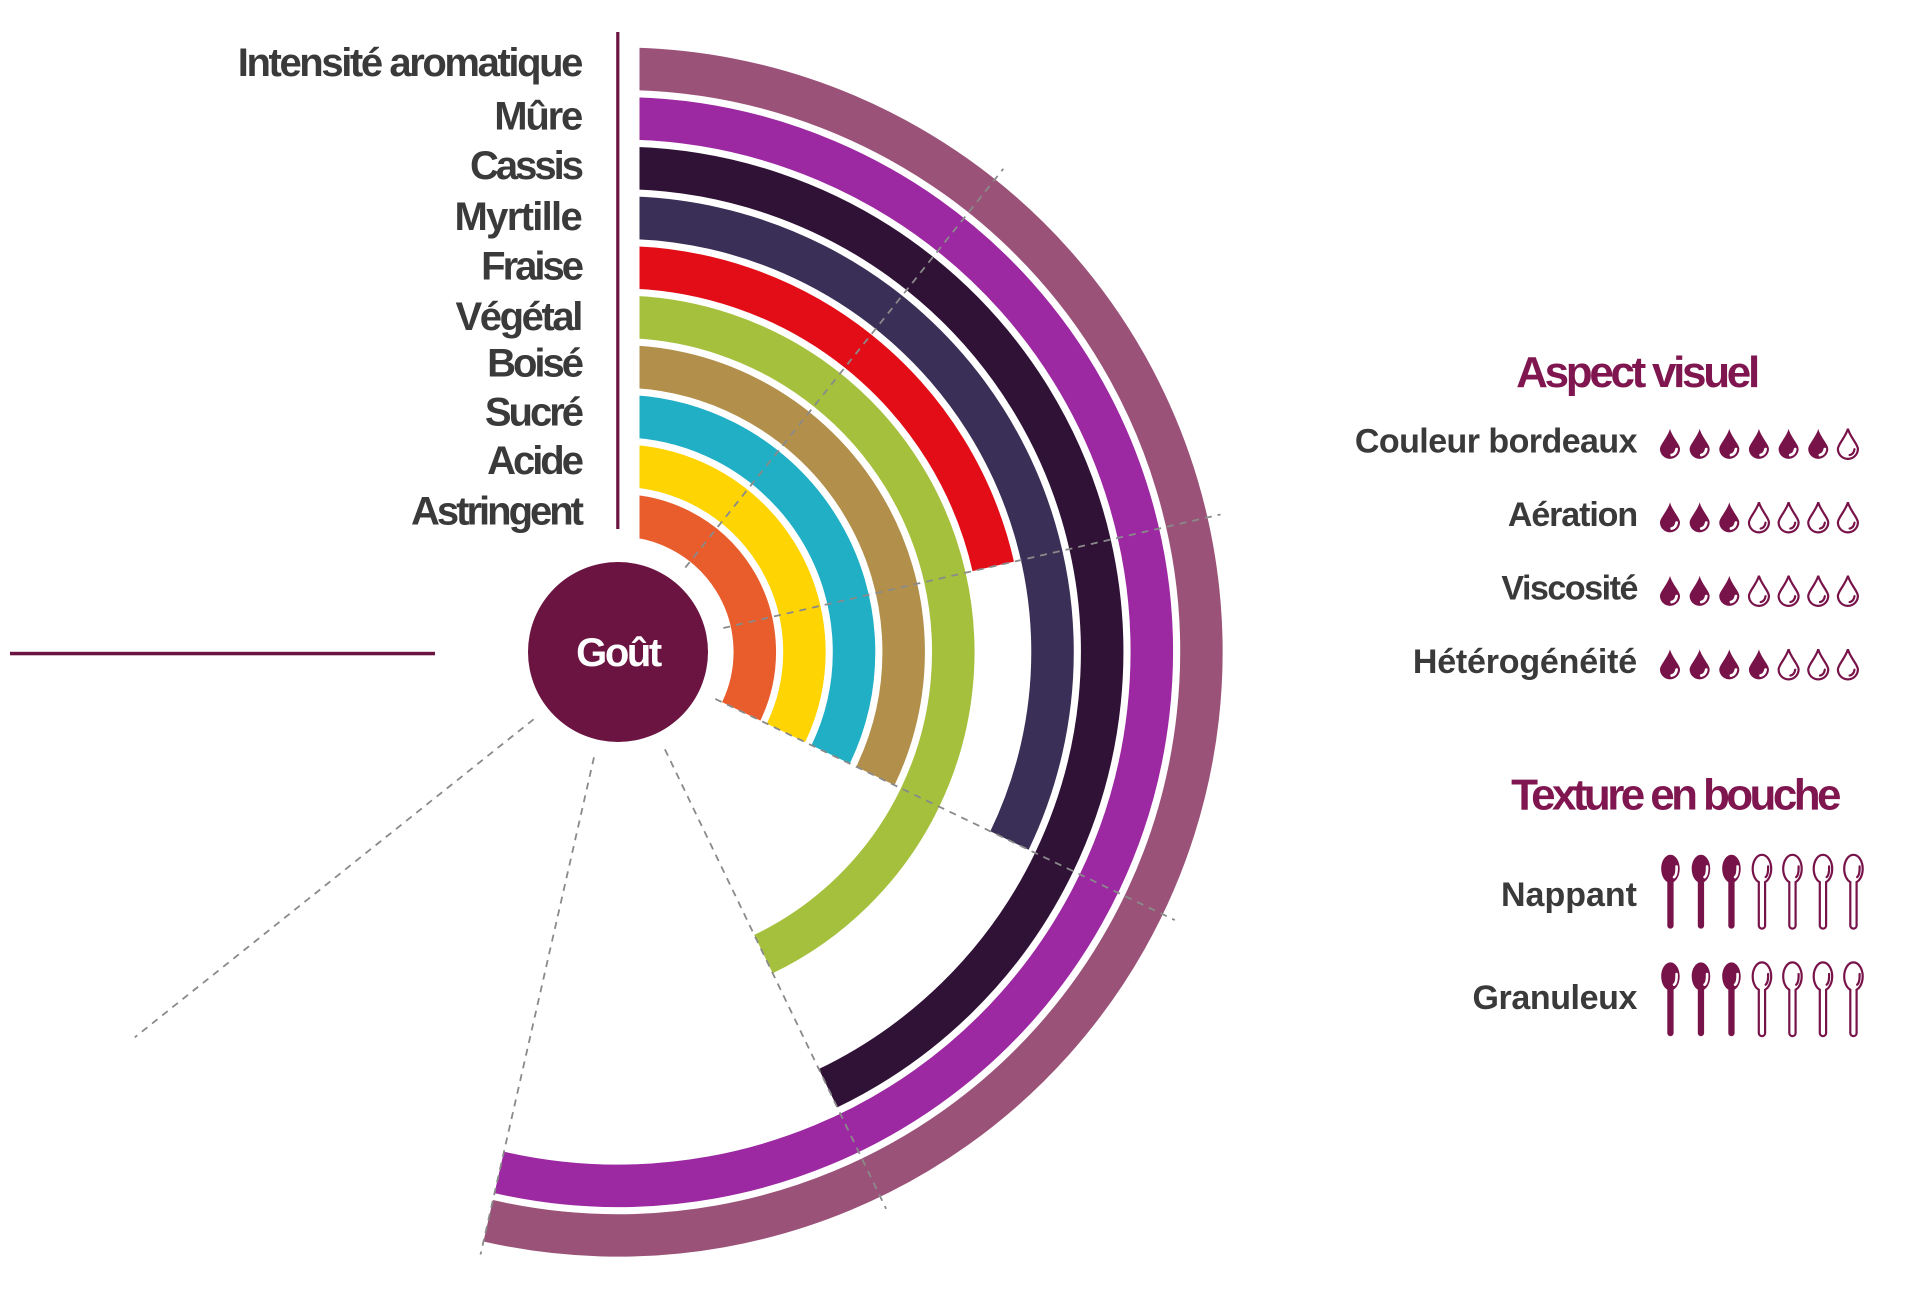 Image resolution: width=1920 pixels, height=1311 pixels. Describe the element at coordinates (410, 63) in the screenshot. I see `svg-text: Intensité aromatique` at that location.